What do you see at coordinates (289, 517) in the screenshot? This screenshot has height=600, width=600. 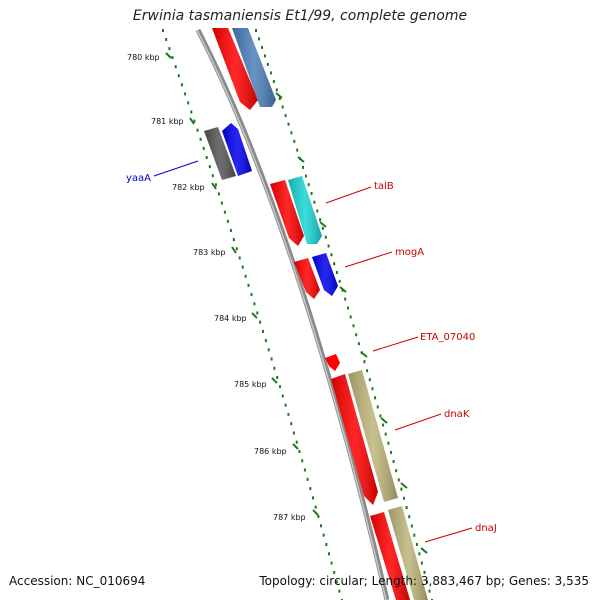 I see `scale-label-787: 787 kbp` at bounding box center [289, 517].